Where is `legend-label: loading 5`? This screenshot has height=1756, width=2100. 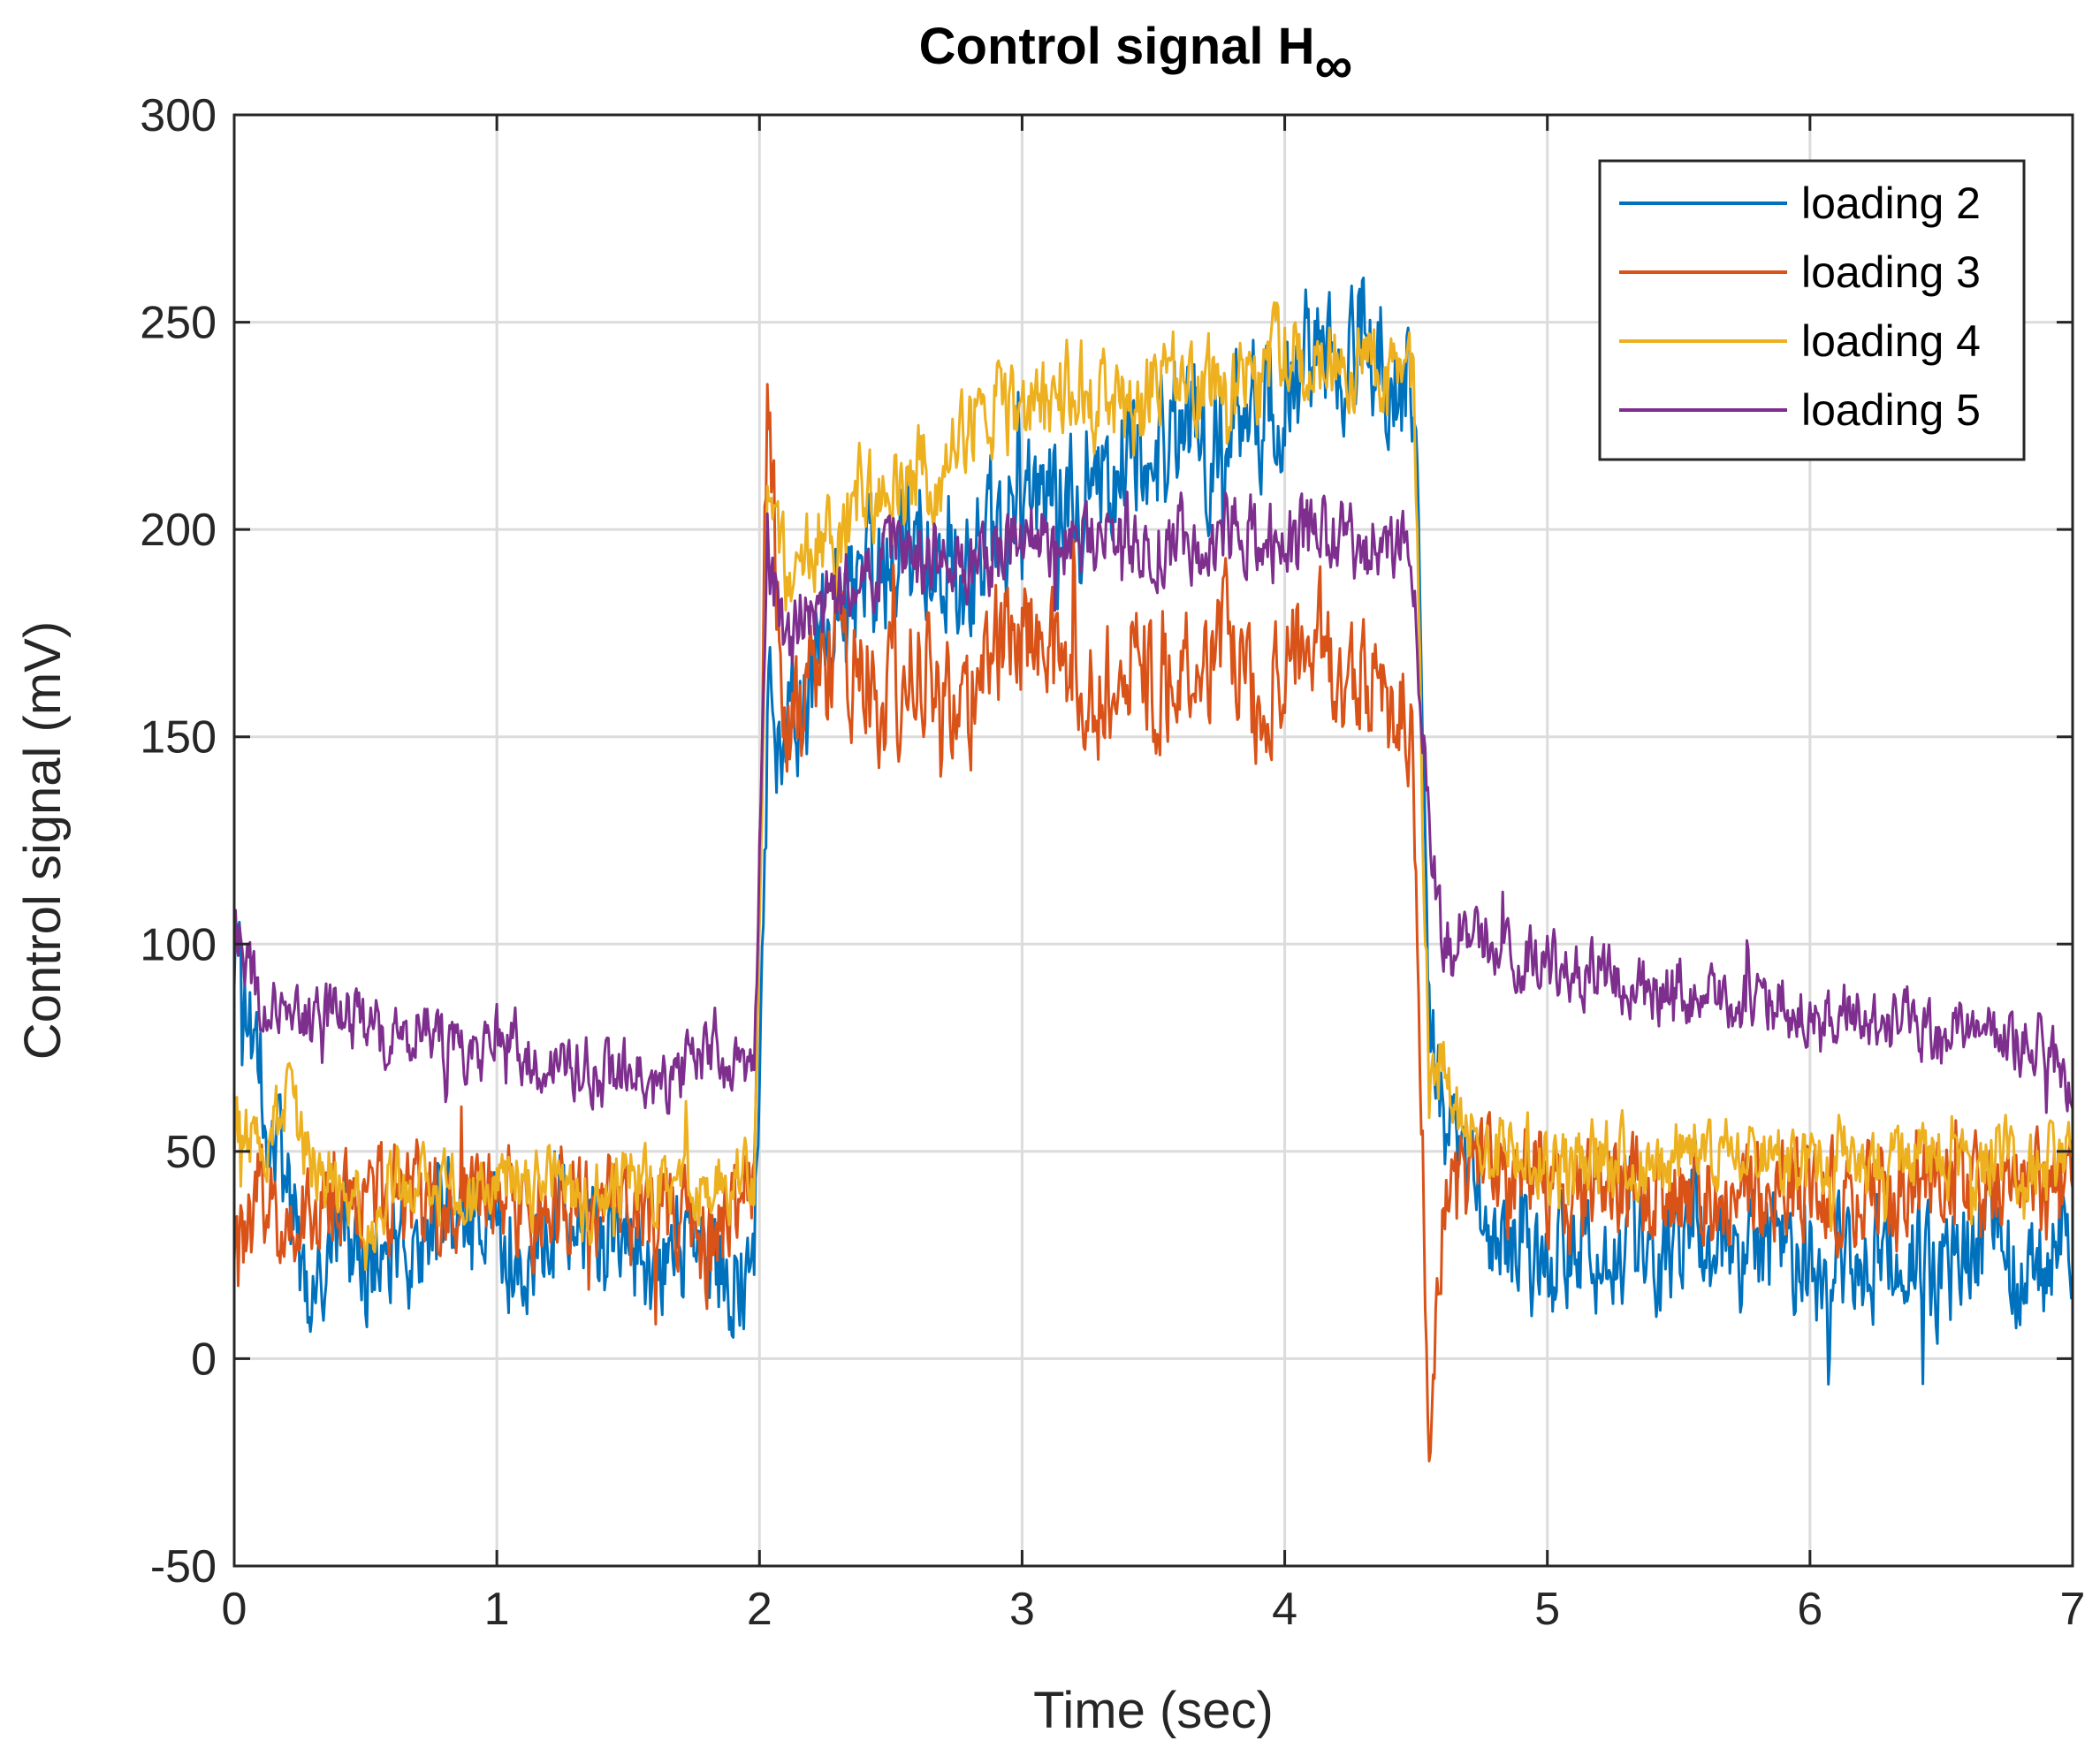
legend-label: loading 5 is located at coordinates (1891, 410).